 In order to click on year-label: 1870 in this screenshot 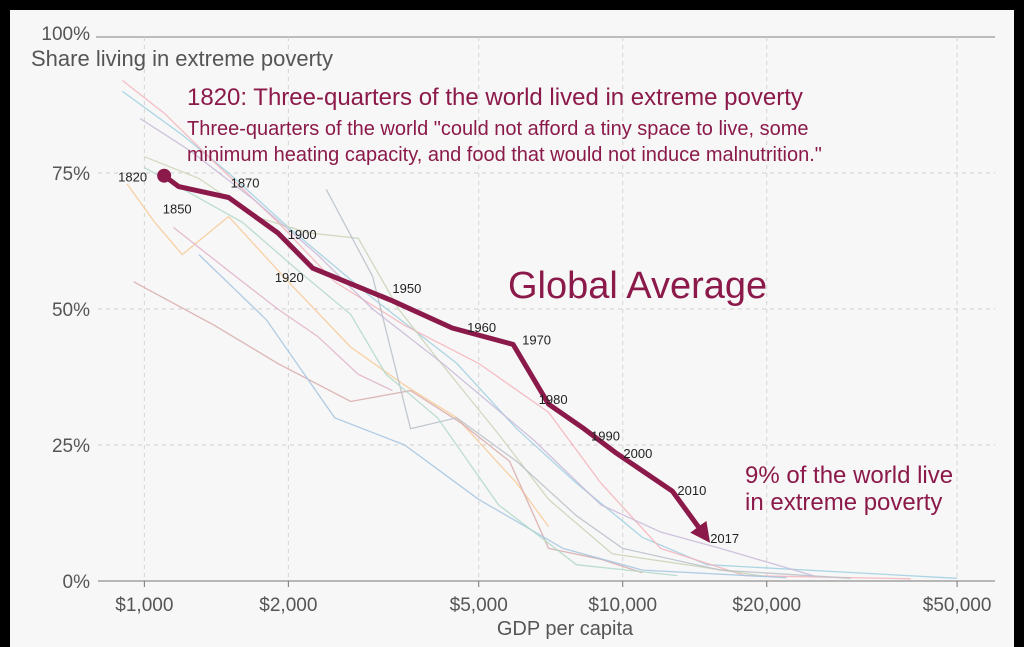, I will do `click(245, 182)`.